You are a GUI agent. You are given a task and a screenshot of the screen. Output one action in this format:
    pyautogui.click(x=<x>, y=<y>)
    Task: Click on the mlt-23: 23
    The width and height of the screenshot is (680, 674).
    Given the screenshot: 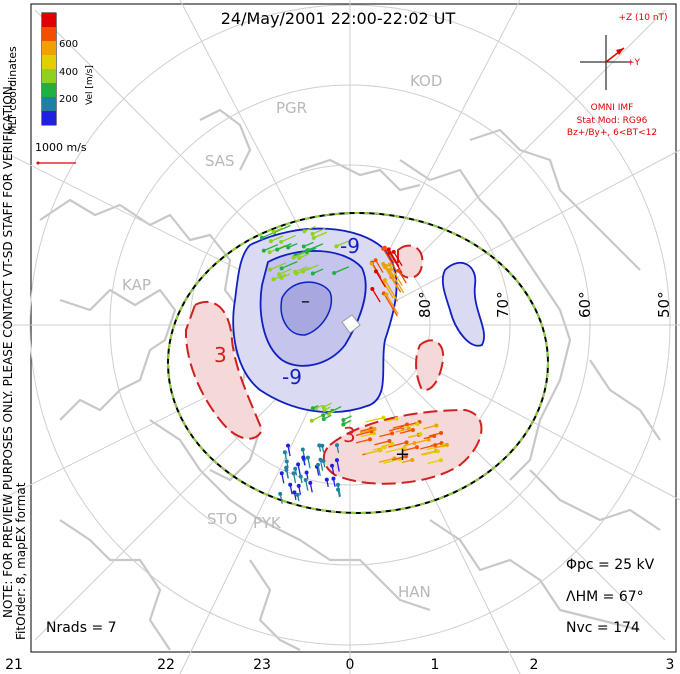 What is the action you would take?
    pyautogui.click(x=262, y=665)
    